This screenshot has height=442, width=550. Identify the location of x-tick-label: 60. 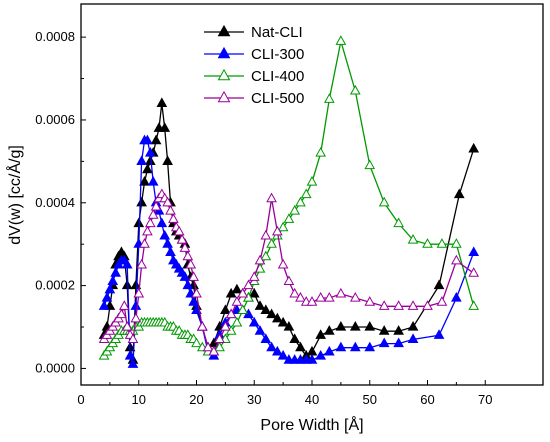
(427, 399).